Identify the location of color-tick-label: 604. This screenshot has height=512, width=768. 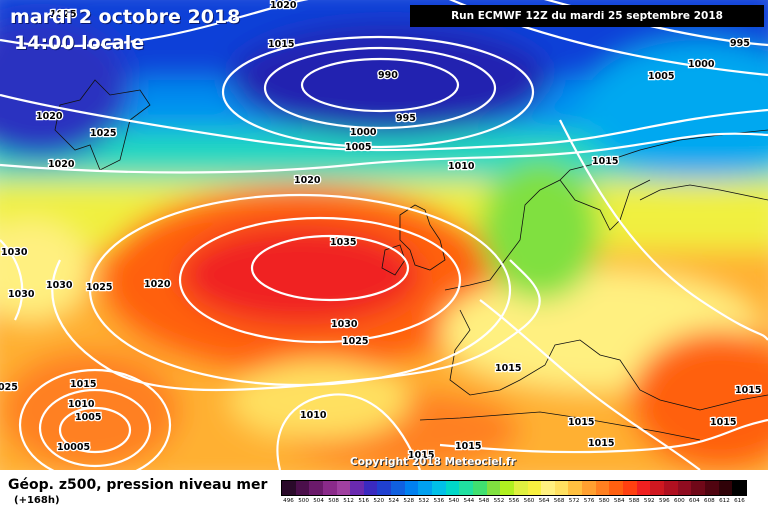
(694, 501).